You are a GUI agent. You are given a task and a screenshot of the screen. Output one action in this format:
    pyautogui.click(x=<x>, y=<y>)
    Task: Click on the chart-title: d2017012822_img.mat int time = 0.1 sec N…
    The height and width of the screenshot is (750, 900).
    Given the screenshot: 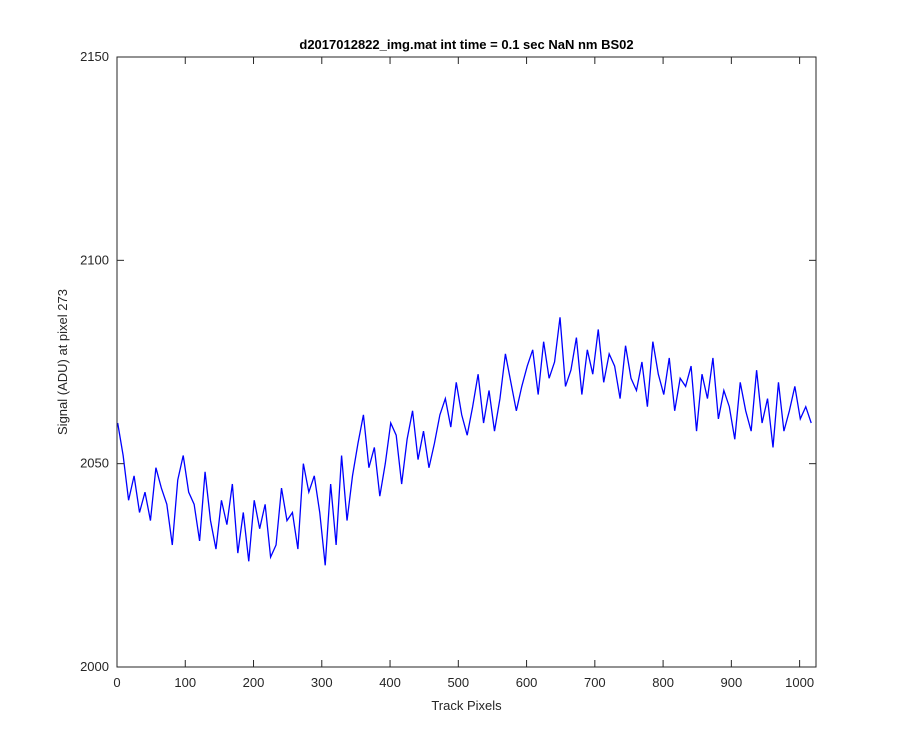 What is the action you would take?
    pyautogui.click(x=466, y=44)
    